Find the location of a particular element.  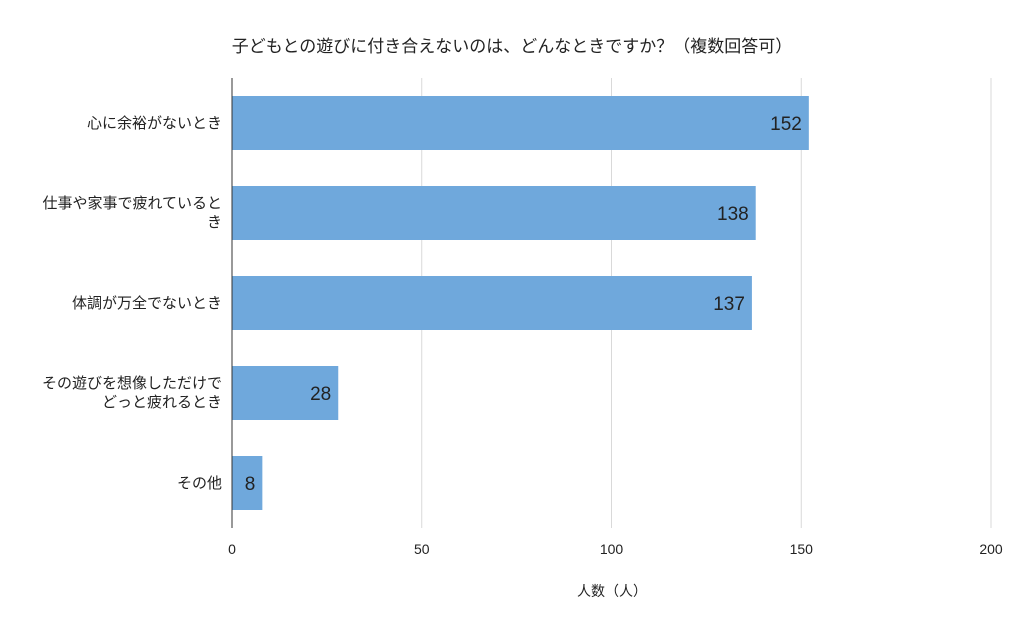

data-label: 152 is located at coordinates (786, 124).